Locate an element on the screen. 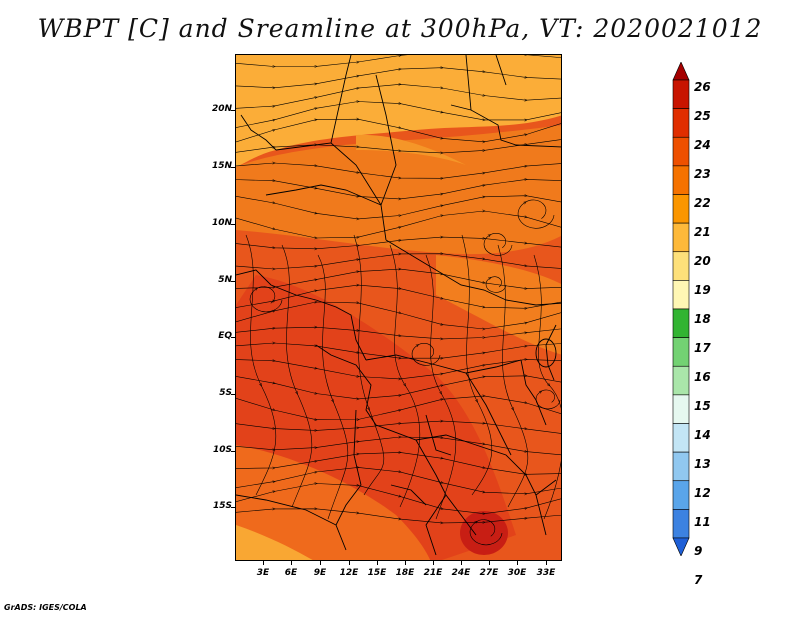  lat-label: 10N is located at coordinates (221, 223).